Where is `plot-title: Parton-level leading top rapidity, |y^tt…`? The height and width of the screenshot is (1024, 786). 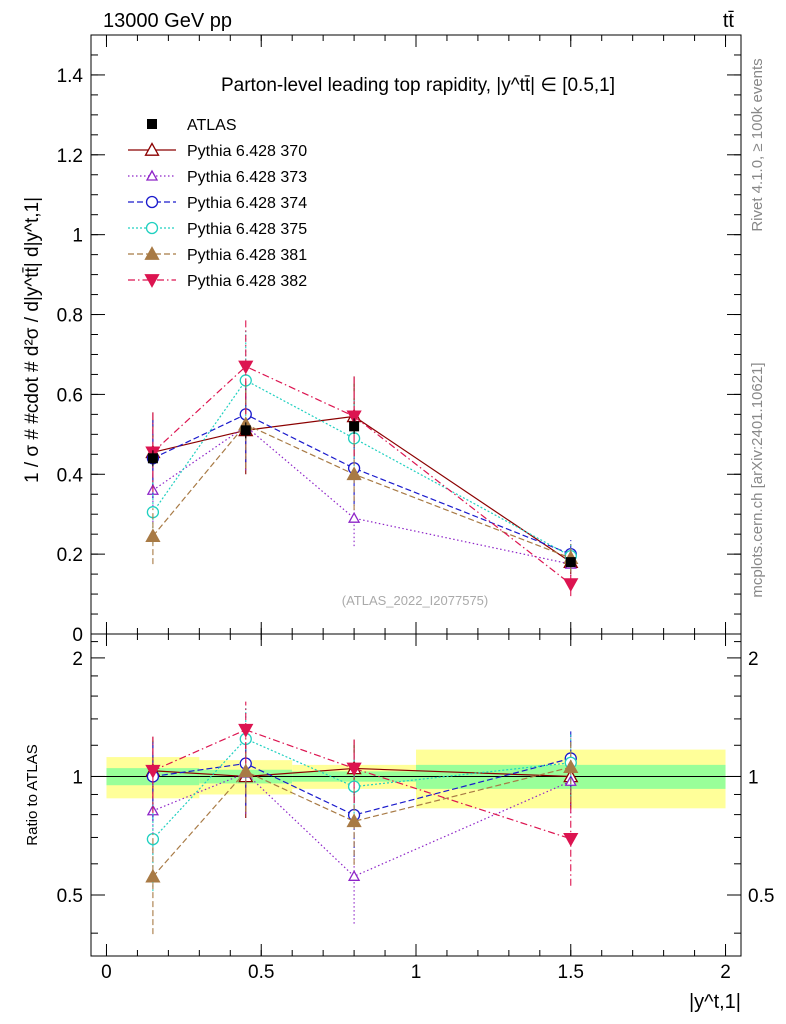 plot-title: Parton-level leading top rapidity, |y^tt… is located at coordinates (418, 85).